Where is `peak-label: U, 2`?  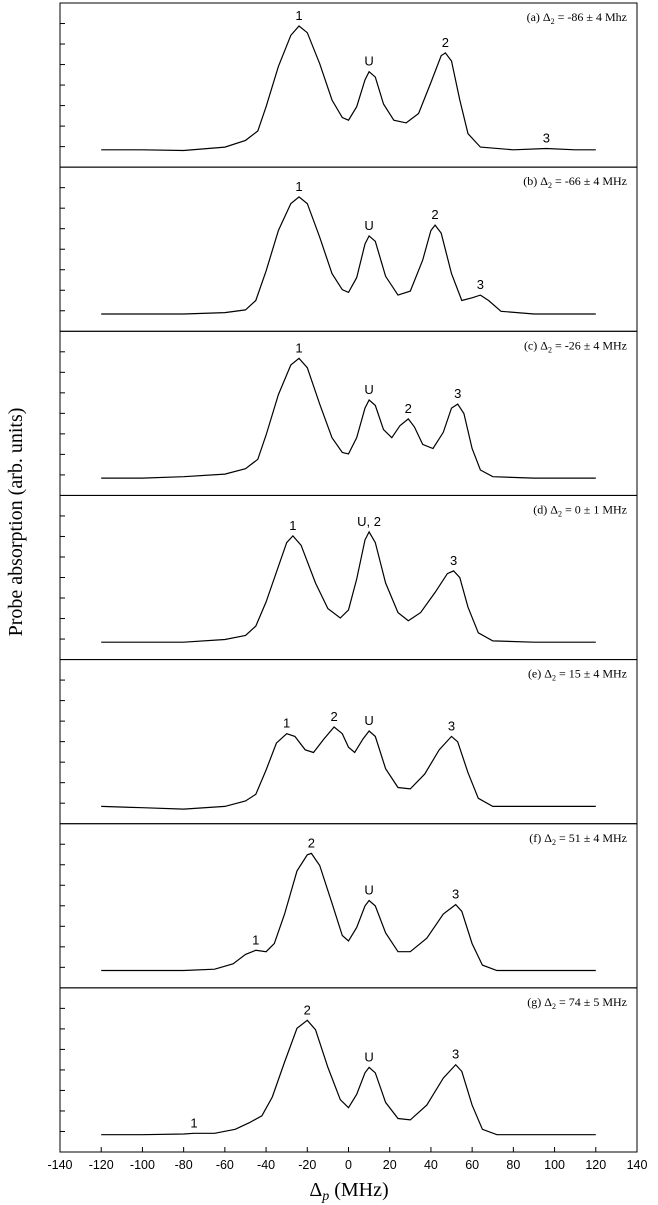
peak-label: U, 2 is located at coordinates (369, 521).